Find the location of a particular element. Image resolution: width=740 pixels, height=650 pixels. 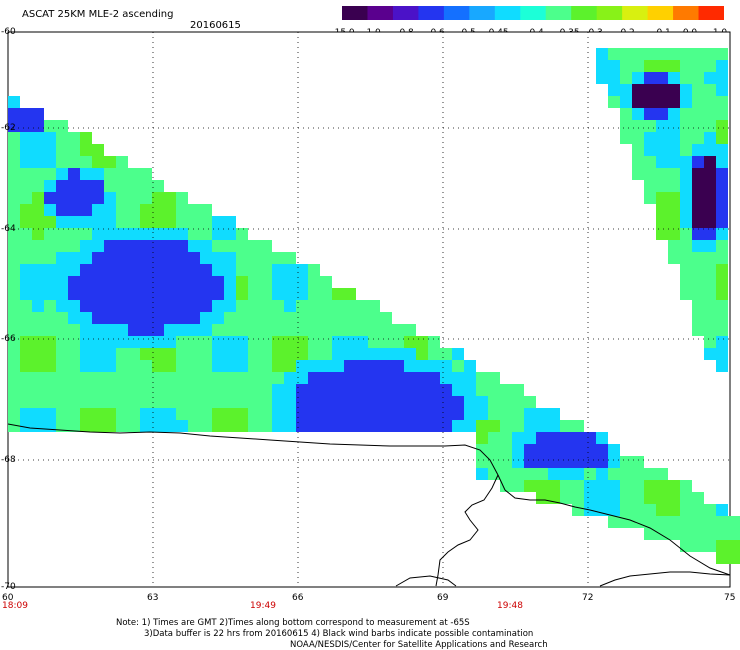

time-label-mid: 19:49 is located at coordinates (263, 606).